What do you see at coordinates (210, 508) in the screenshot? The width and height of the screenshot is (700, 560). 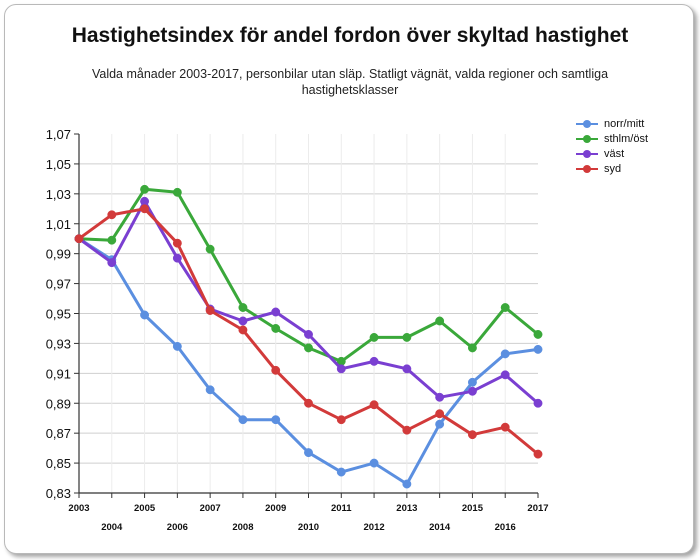 I see `x-tick-label: 2007` at bounding box center [210, 508].